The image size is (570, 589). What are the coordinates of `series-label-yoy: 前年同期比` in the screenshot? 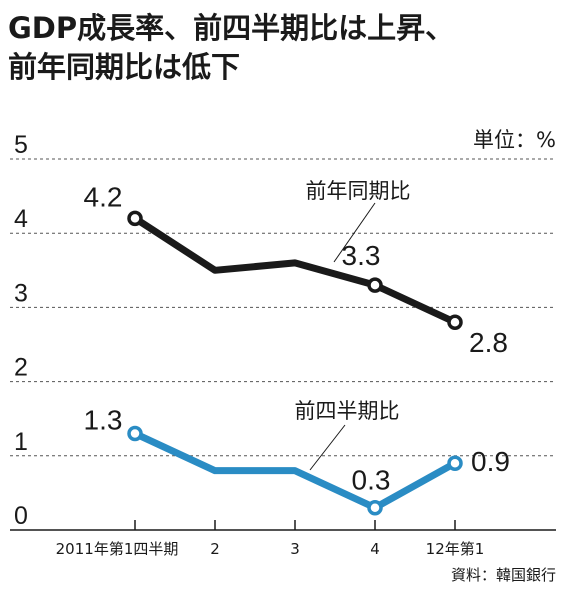 It's located at (358, 191).